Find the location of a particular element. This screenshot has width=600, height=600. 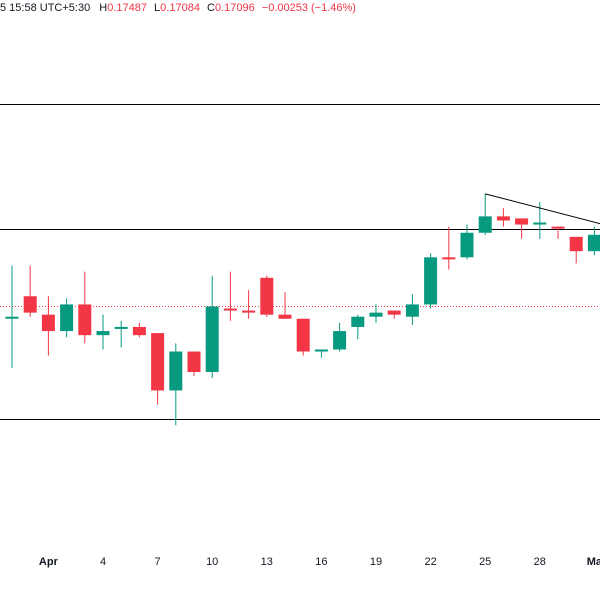

x-axis-tick-label: 4 is located at coordinates (103, 562).